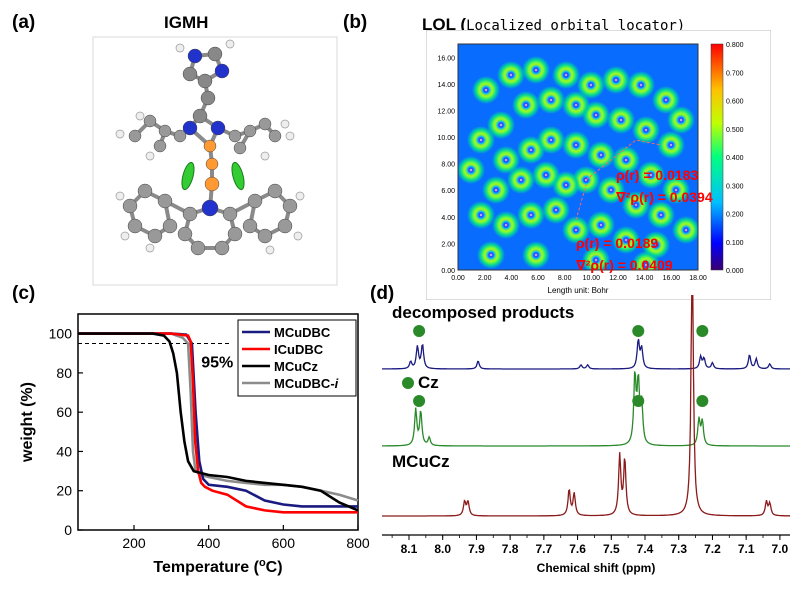 The height and width of the screenshot is (596, 800). What do you see at coordinates (217, 566) in the screenshot?
I see `tga-xlabel: Temperature (oC)` at bounding box center [217, 566].